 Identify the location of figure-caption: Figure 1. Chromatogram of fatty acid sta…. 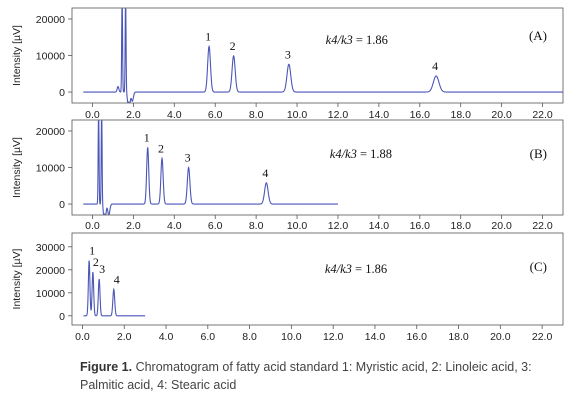
(320, 376).